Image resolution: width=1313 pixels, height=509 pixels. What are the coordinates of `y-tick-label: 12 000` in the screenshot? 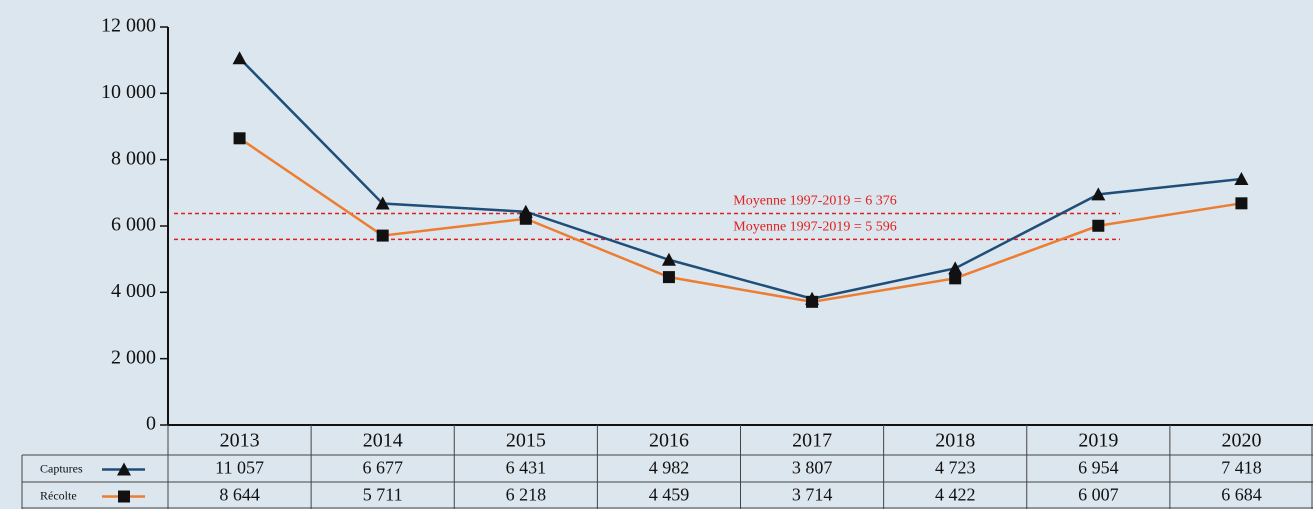 It's located at (128, 26).